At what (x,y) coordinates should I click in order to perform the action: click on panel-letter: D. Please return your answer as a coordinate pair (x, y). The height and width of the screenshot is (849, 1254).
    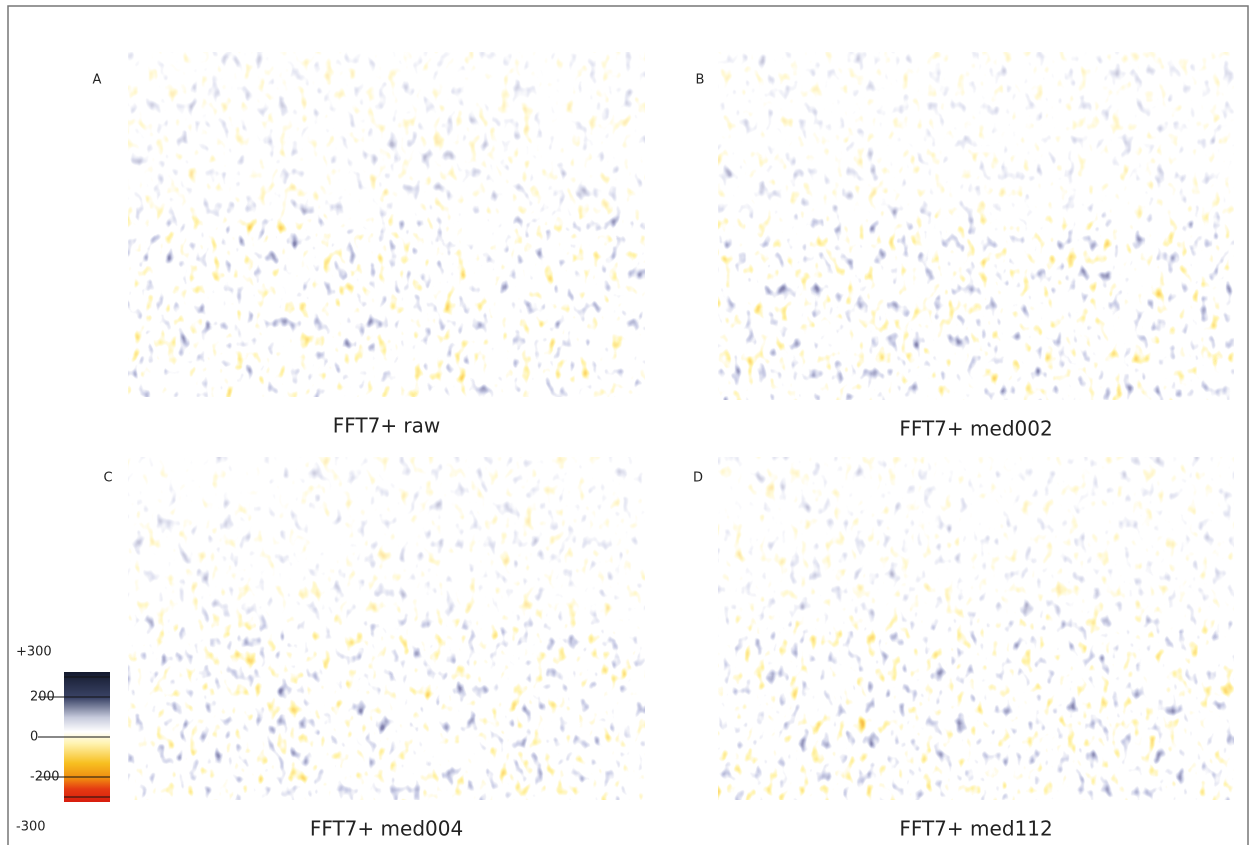
    Looking at the image, I should click on (698, 478).